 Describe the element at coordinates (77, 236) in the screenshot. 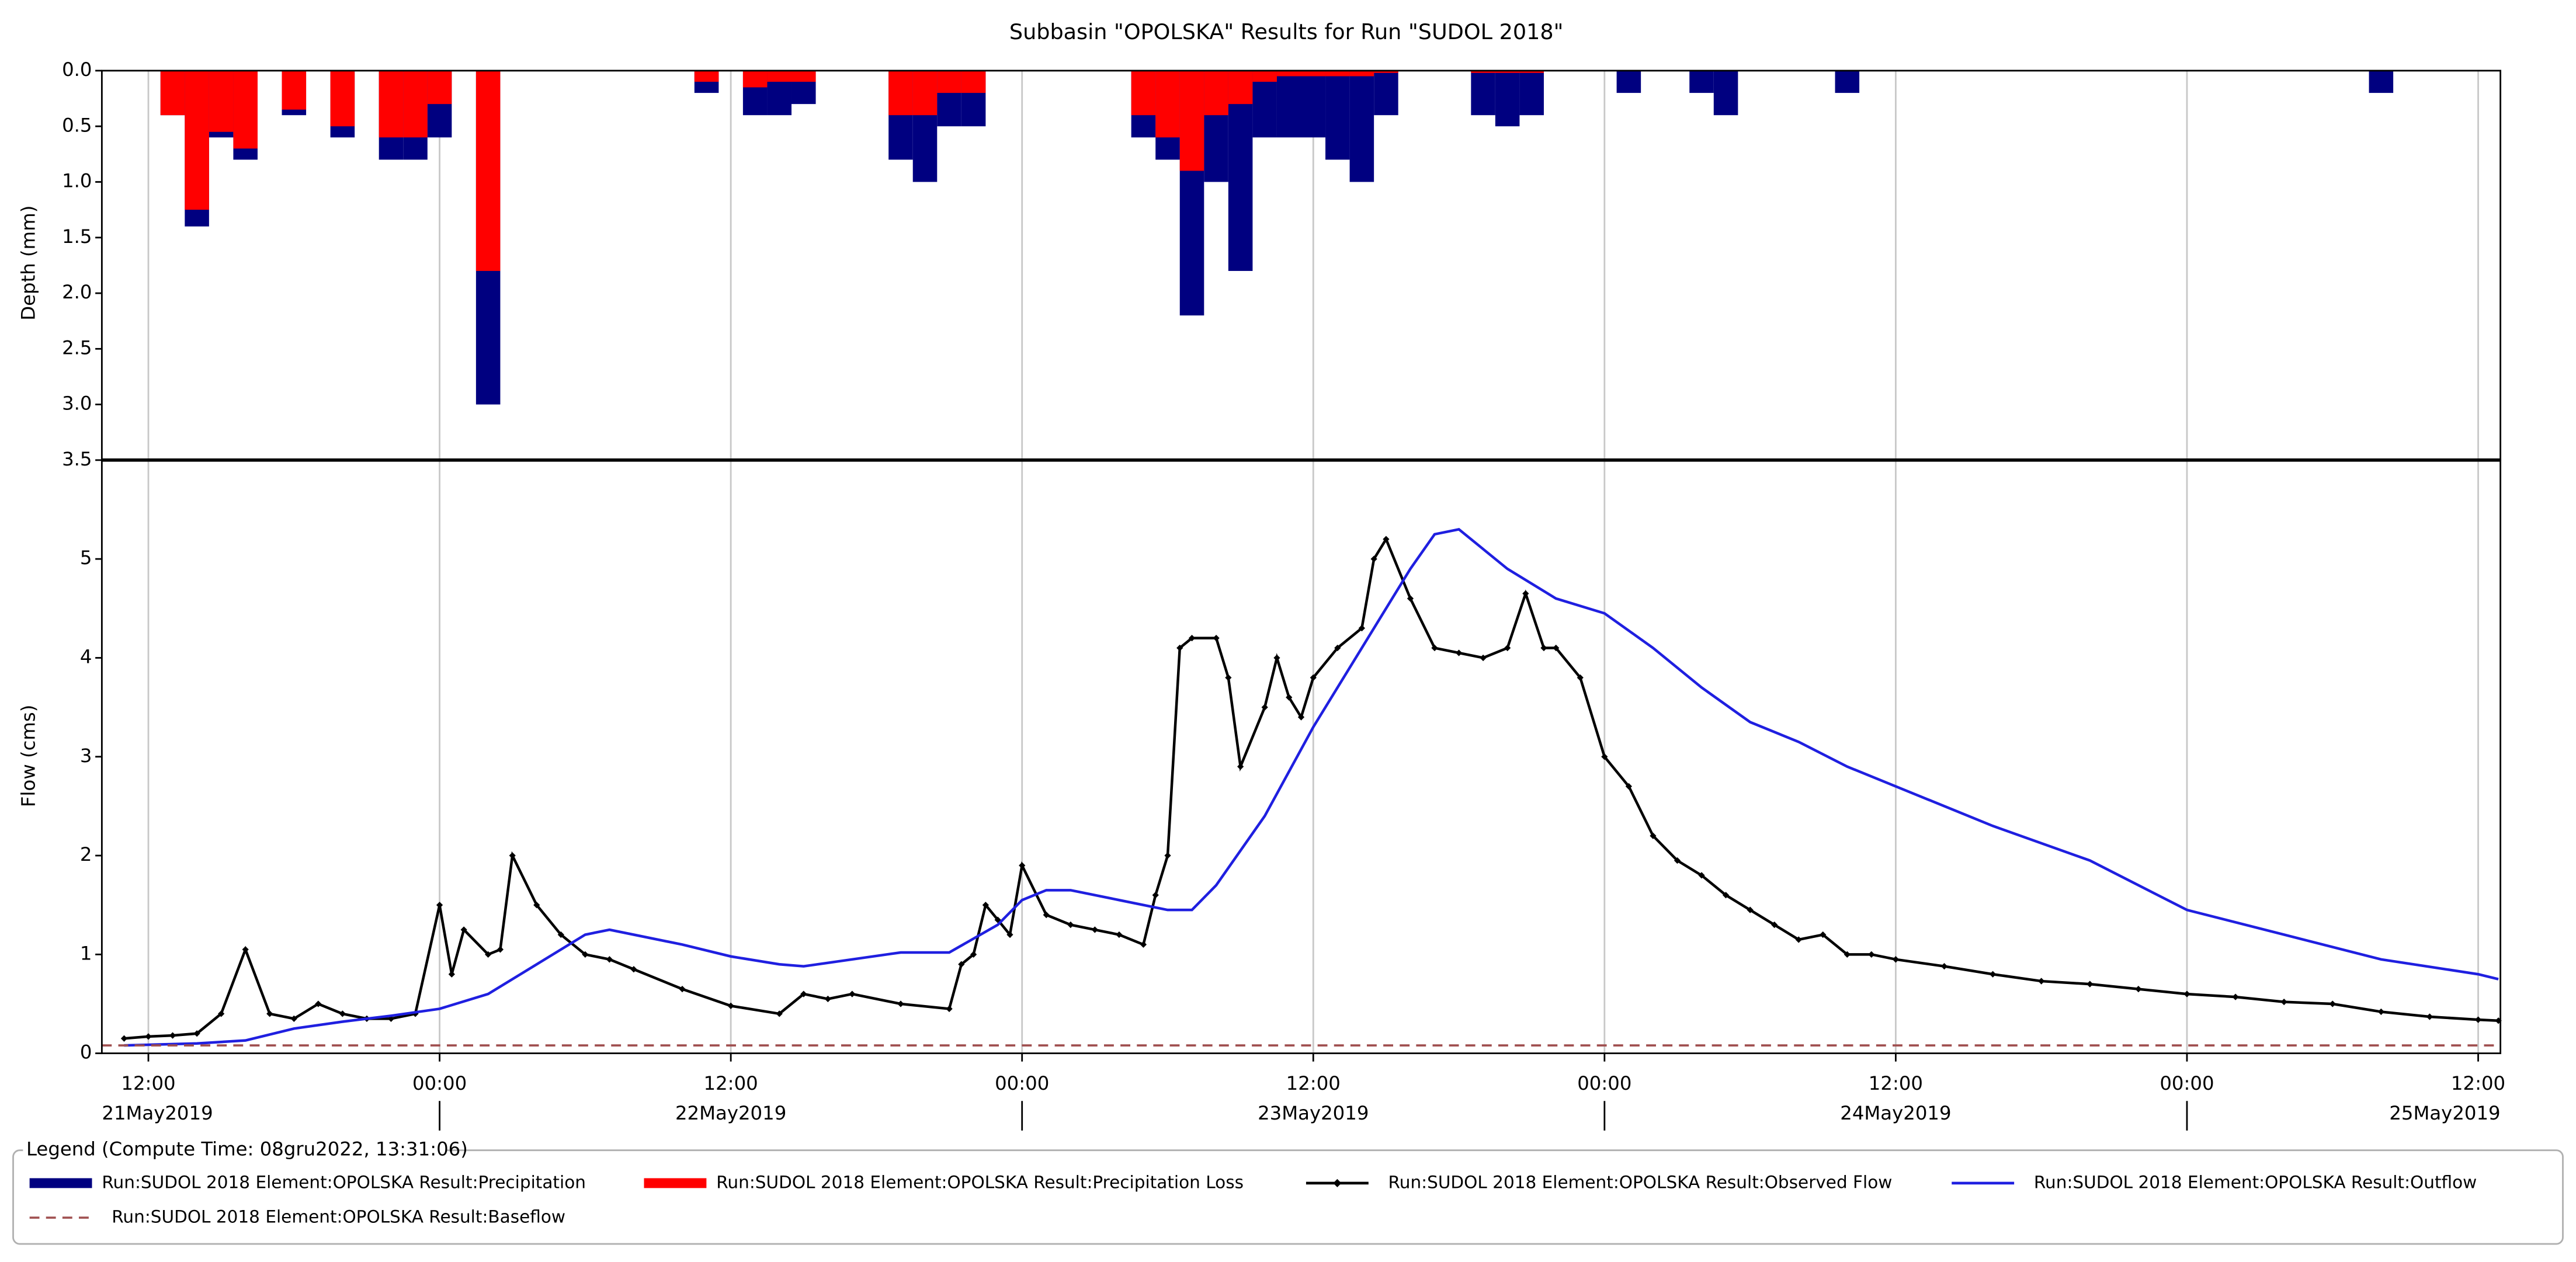

I see `y-tick-label: 1.5` at that location.